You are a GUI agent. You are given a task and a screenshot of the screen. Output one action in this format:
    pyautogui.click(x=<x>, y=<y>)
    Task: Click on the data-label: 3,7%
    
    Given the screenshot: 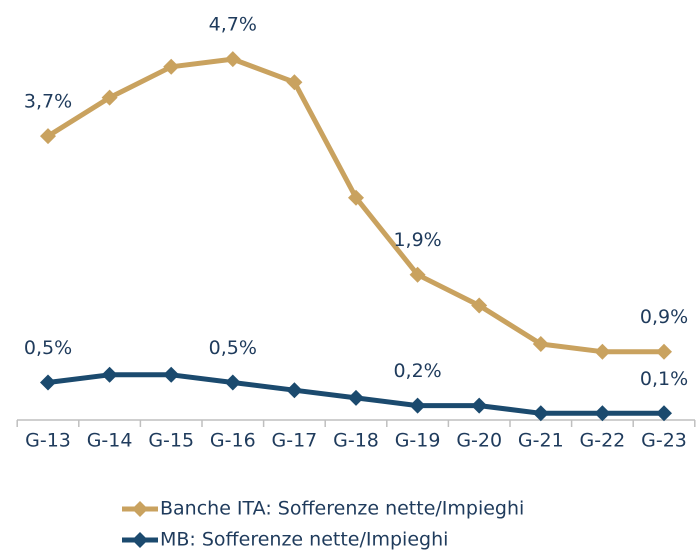 What is the action you would take?
    pyautogui.click(x=48, y=102)
    